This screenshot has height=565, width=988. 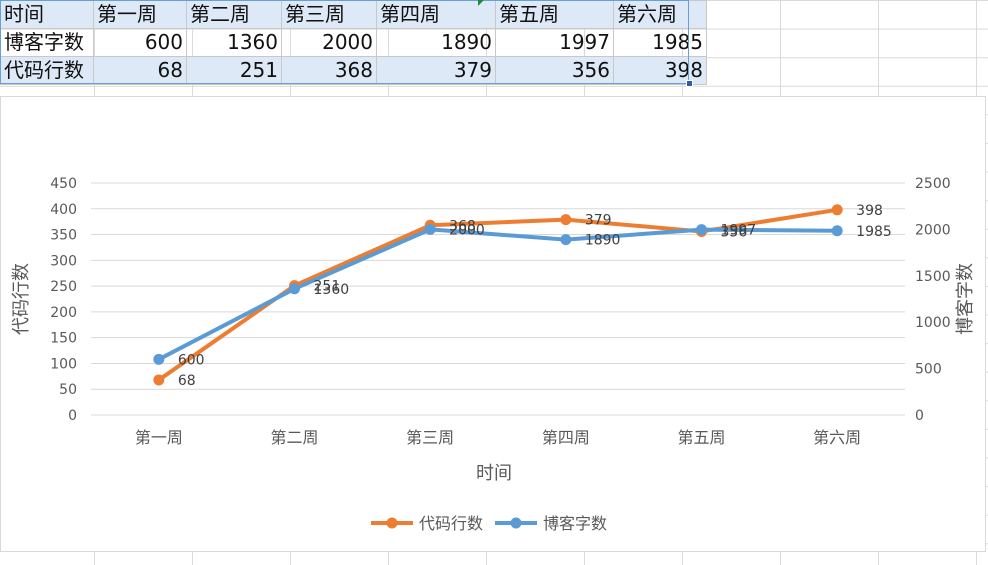 I want to click on table-cell: 2000, so click(x=329, y=42).